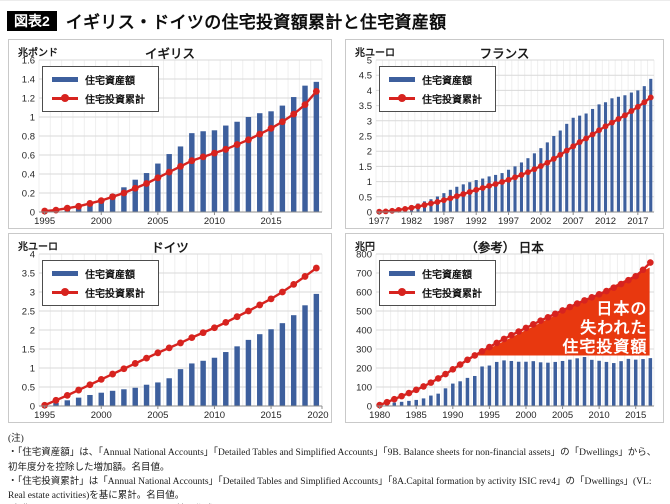  What do you see at coordinates (365, 76) in the screenshot?
I see `svg-text: 4.5` at bounding box center [365, 76].